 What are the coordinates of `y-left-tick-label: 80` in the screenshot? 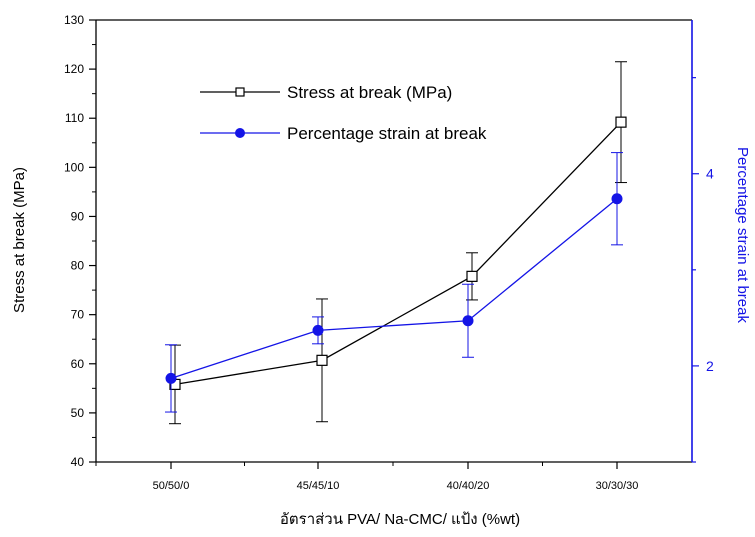 It's located at (78, 266).